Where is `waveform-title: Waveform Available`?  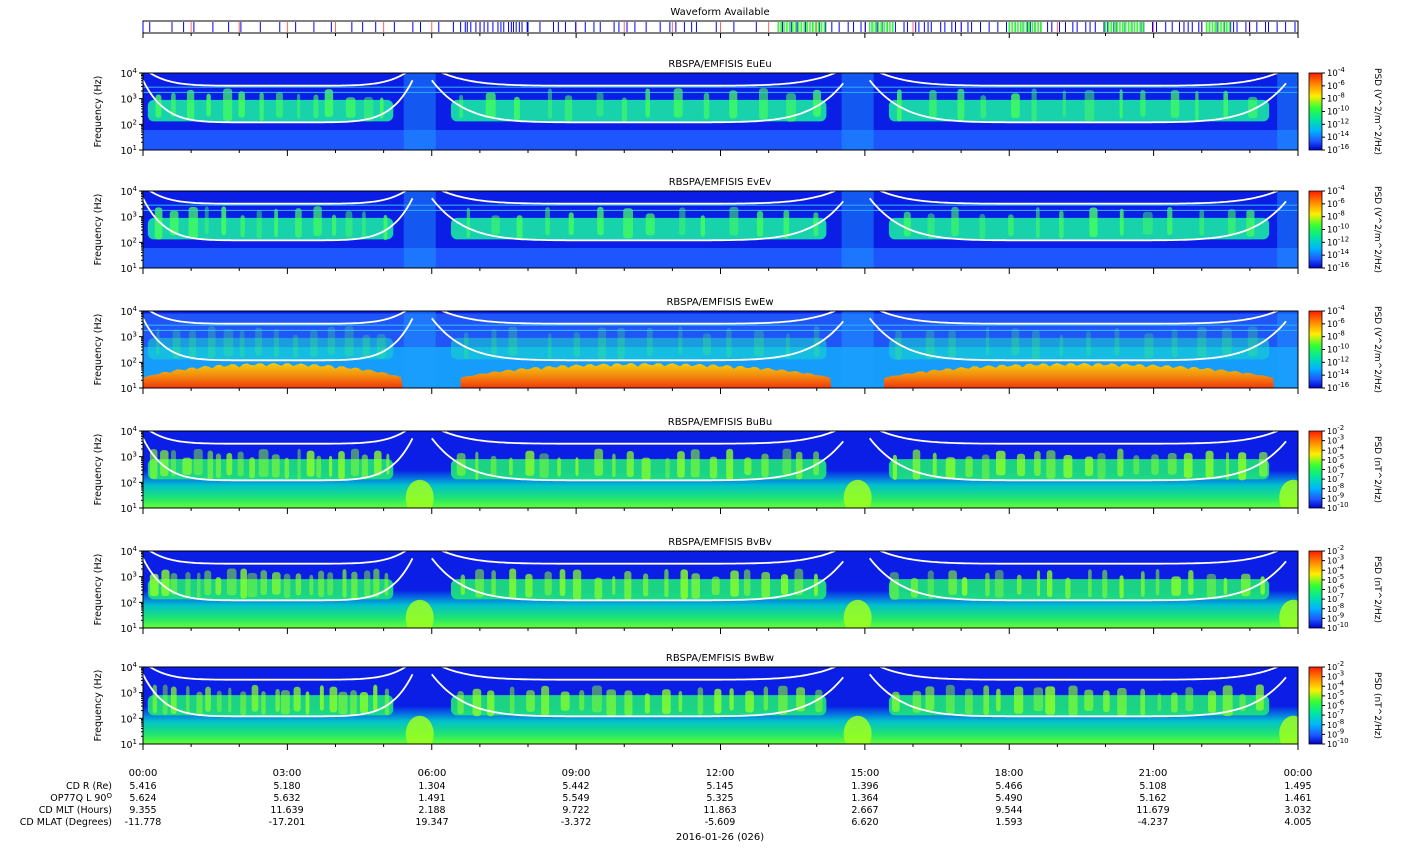
waveform-title: Waveform Available is located at coordinates (719, 12).